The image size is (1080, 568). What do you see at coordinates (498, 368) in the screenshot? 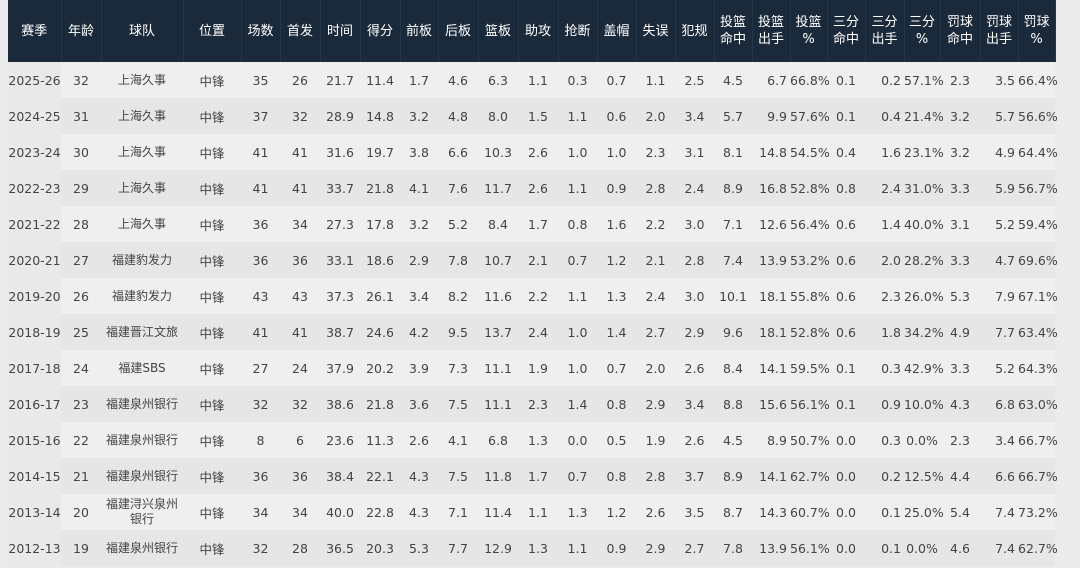
I see `cell-rebounds: 11.1` at bounding box center [498, 368].